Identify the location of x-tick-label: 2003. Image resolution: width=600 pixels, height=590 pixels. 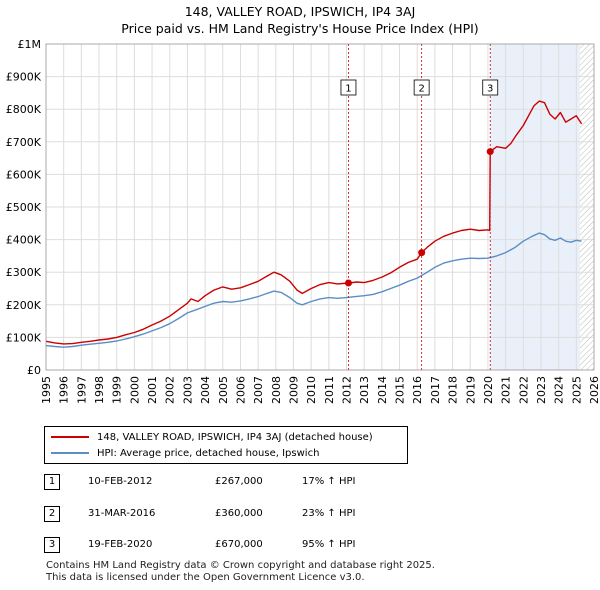
(187, 390).